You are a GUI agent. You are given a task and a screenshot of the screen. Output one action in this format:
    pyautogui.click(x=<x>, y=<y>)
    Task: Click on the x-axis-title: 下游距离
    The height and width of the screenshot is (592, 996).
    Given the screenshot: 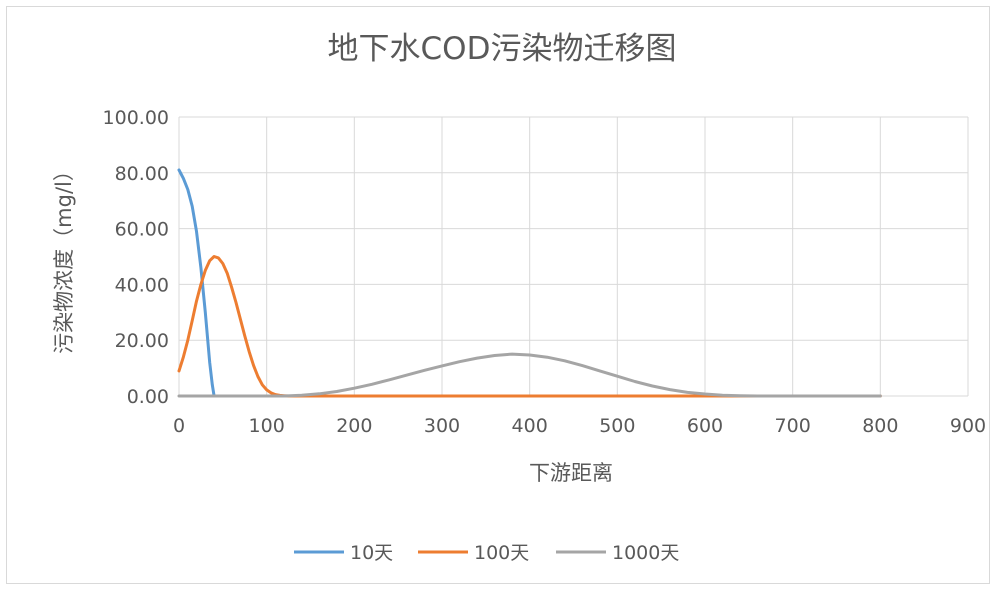 What is the action you would take?
    pyautogui.click(x=571, y=473)
    